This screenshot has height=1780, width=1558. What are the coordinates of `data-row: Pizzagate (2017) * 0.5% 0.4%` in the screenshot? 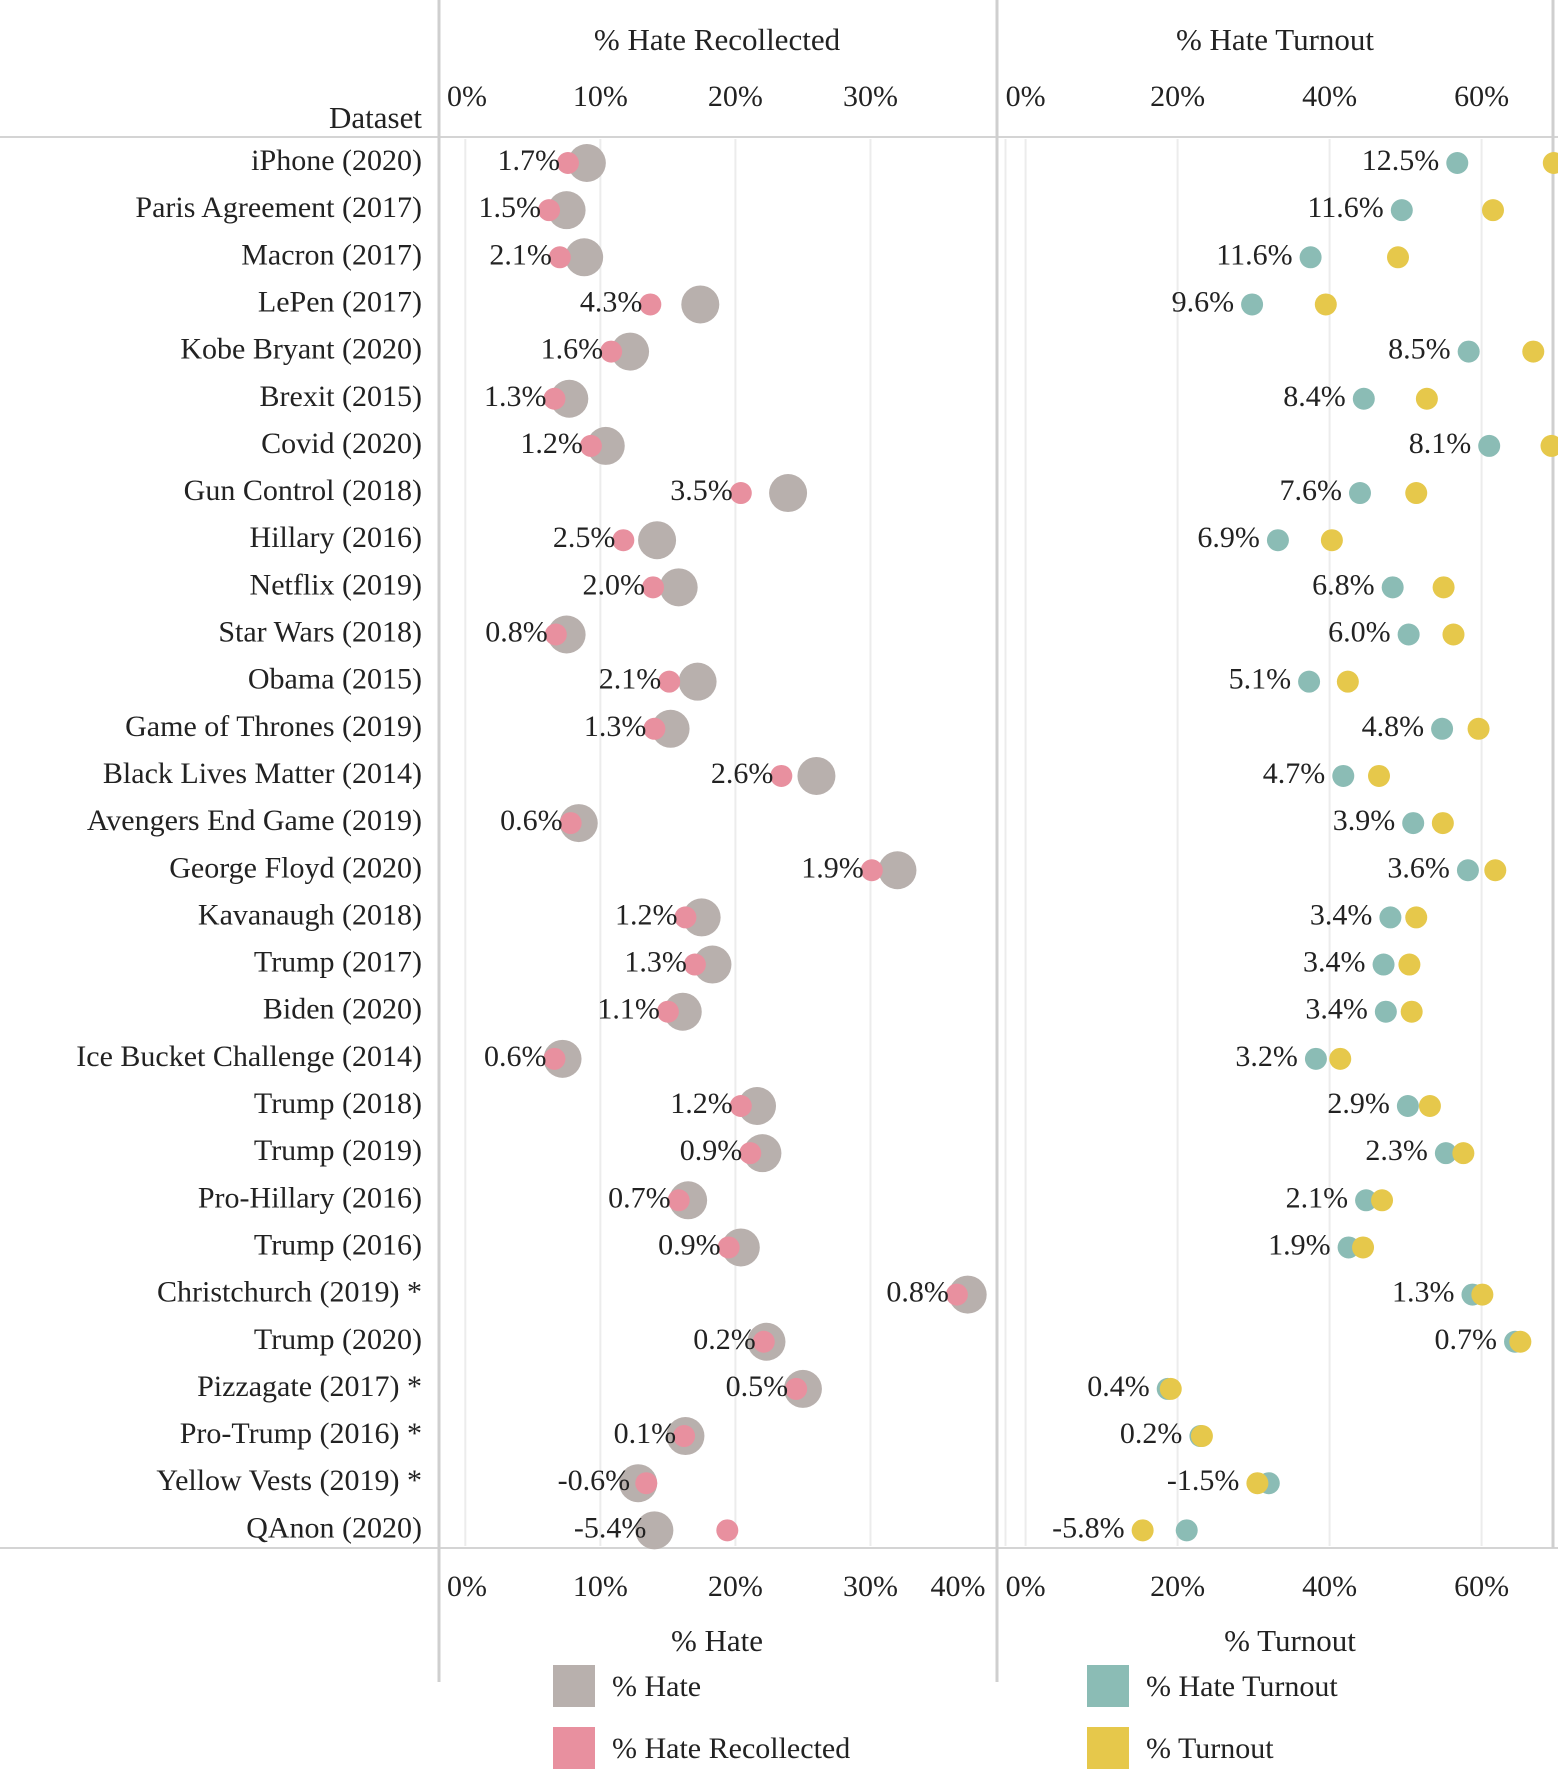 It's located at (689, 1388).